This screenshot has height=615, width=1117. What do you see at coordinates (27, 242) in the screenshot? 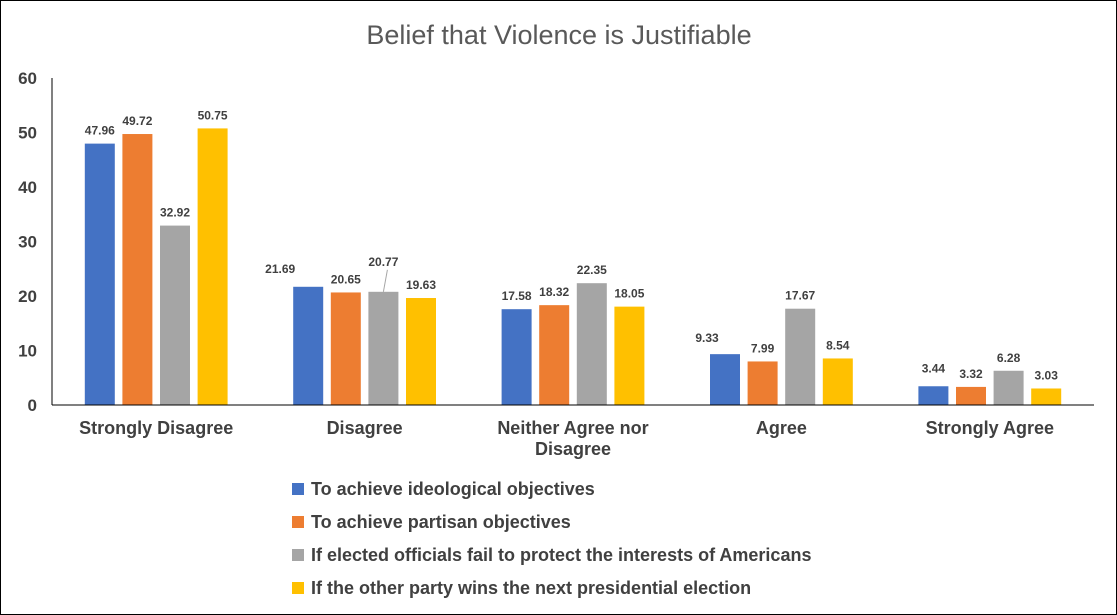
I see `y-tick-label: 30` at bounding box center [27, 242].